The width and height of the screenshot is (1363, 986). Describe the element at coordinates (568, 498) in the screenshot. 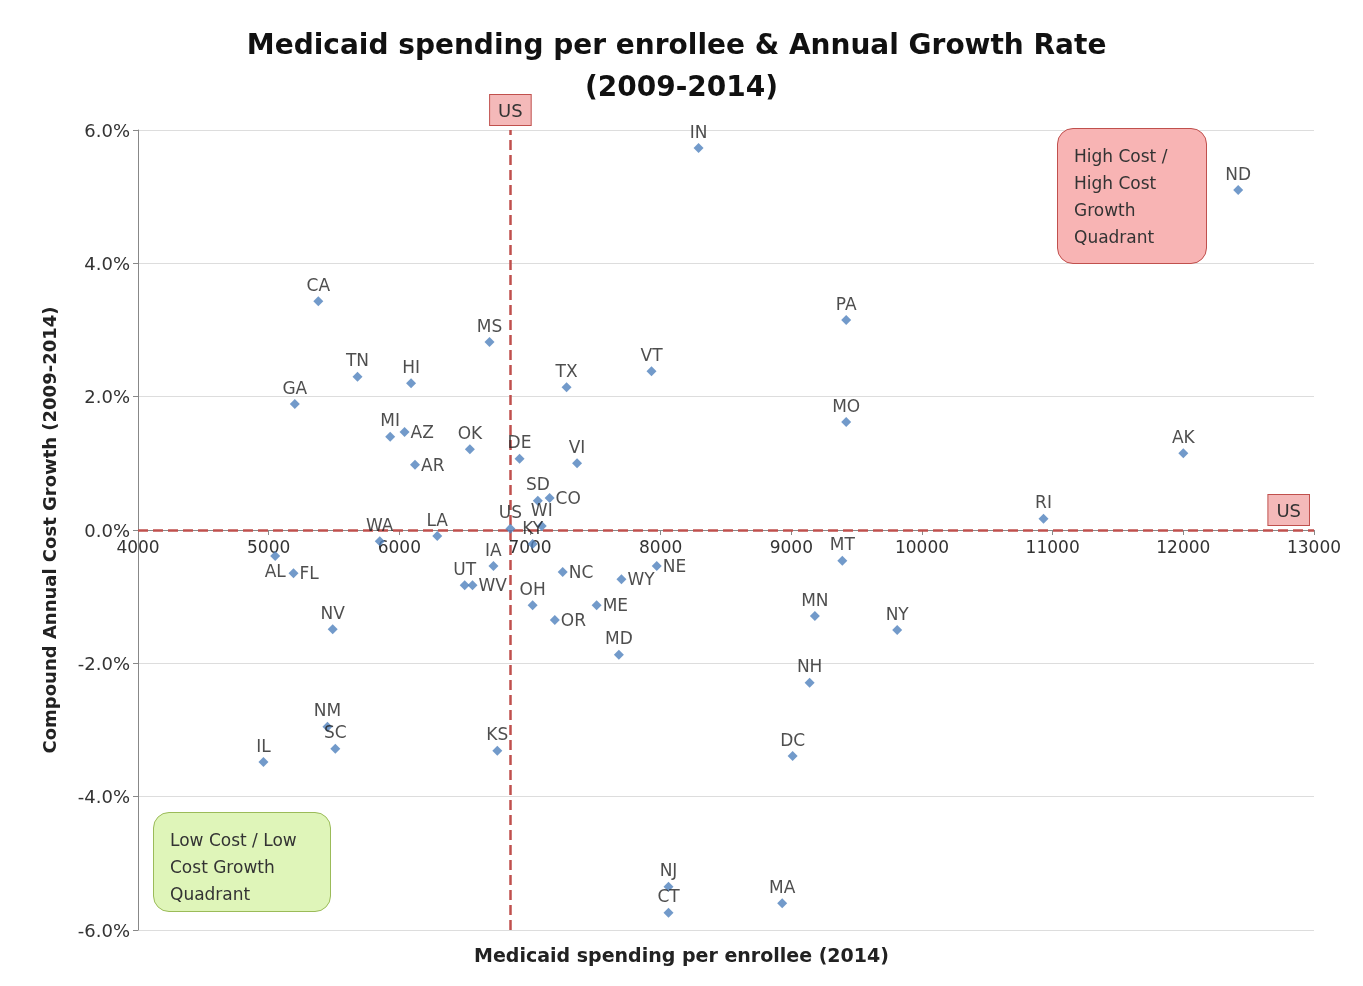

I see `data-label: CO` at that location.